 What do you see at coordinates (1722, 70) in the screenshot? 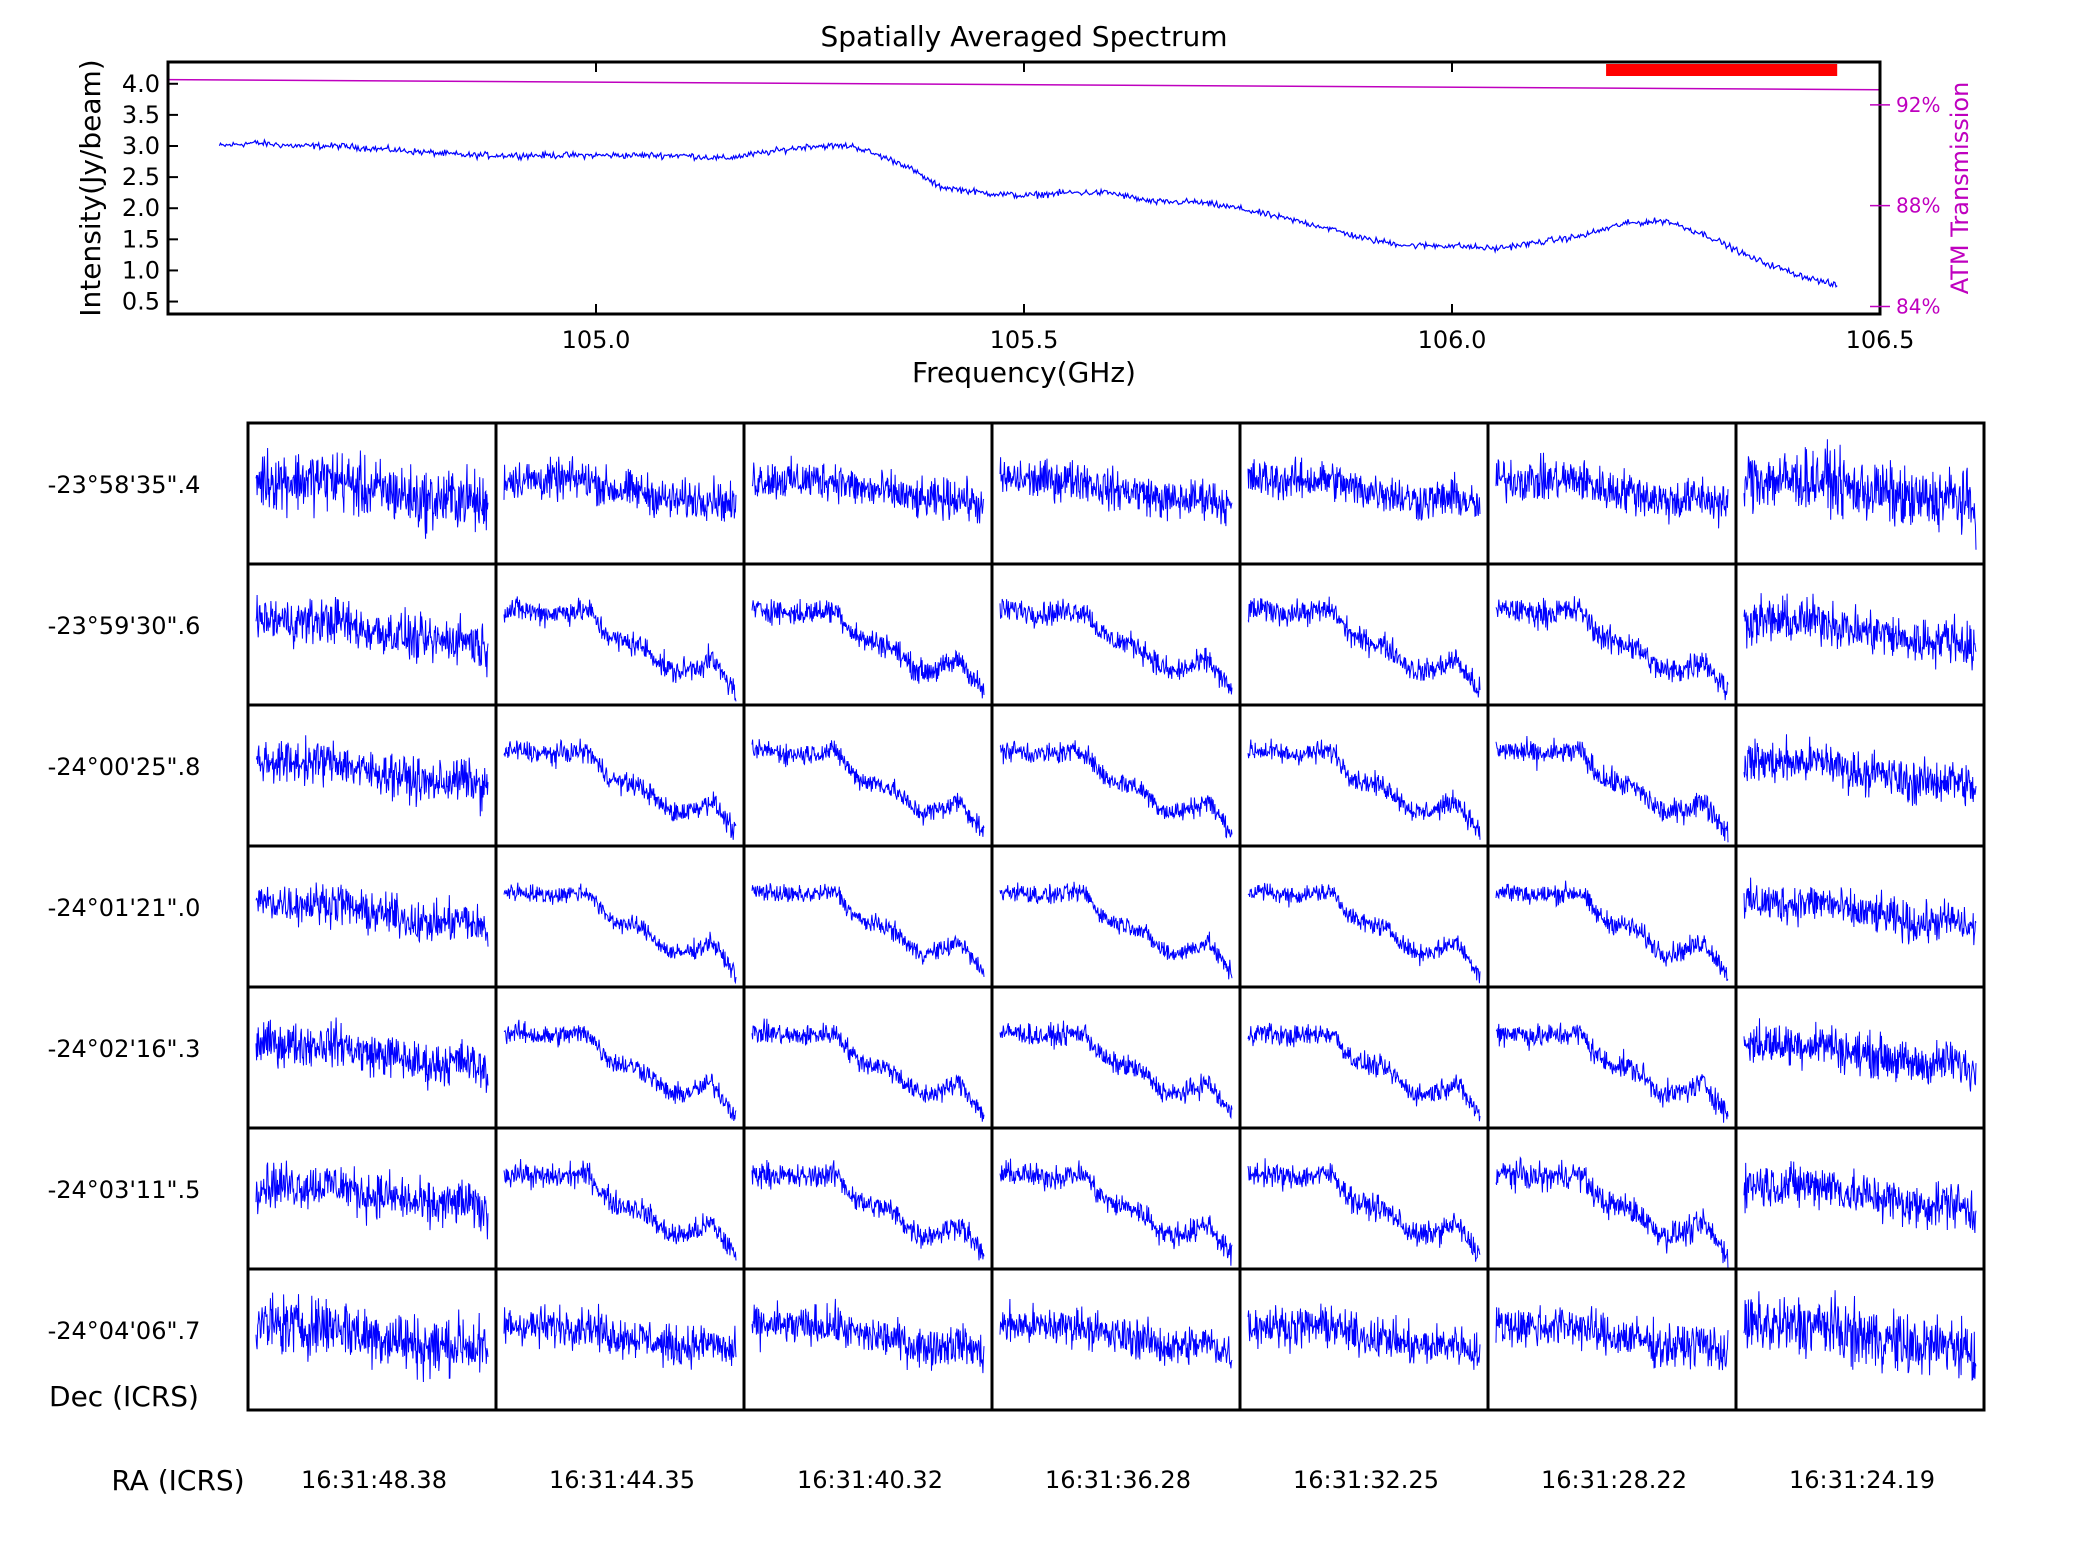
I see `spectral-window-bar` at bounding box center [1722, 70].